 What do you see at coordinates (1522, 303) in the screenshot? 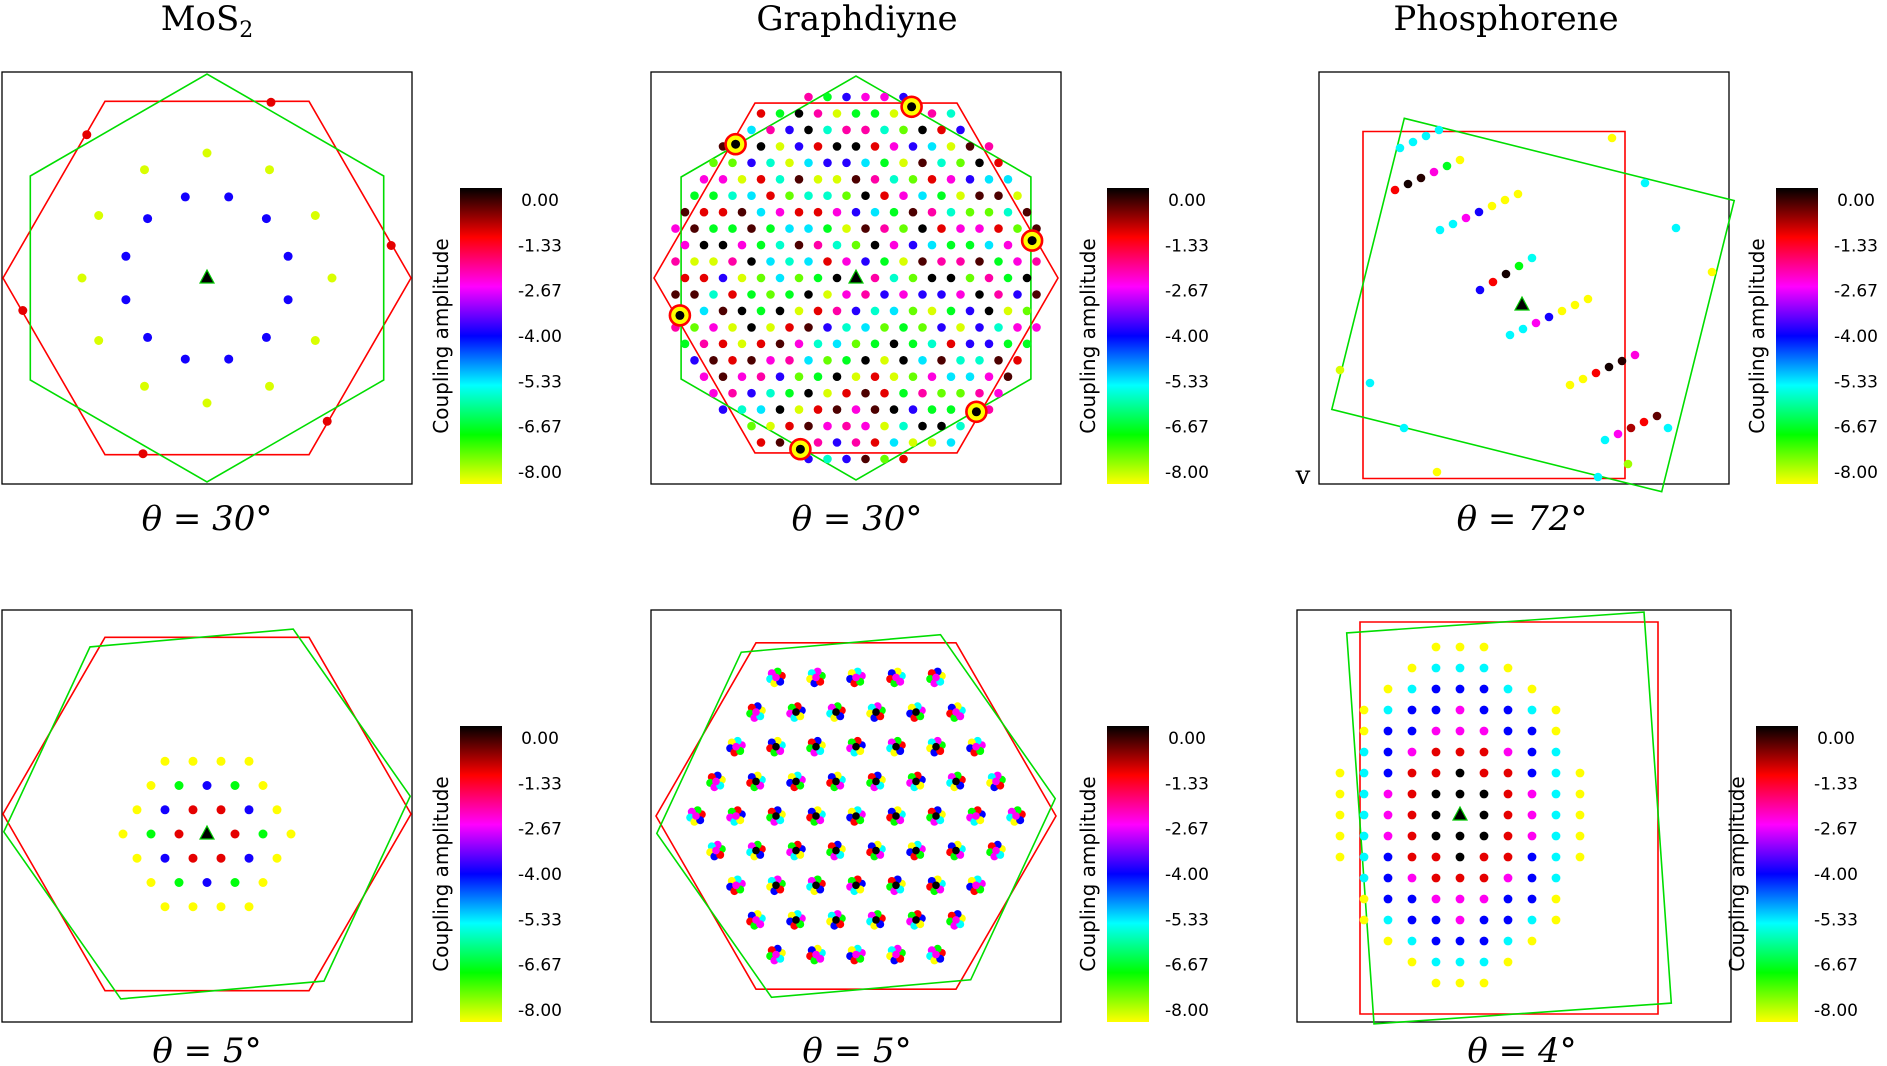
I see `origin-marker` at bounding box center [1522, 303].